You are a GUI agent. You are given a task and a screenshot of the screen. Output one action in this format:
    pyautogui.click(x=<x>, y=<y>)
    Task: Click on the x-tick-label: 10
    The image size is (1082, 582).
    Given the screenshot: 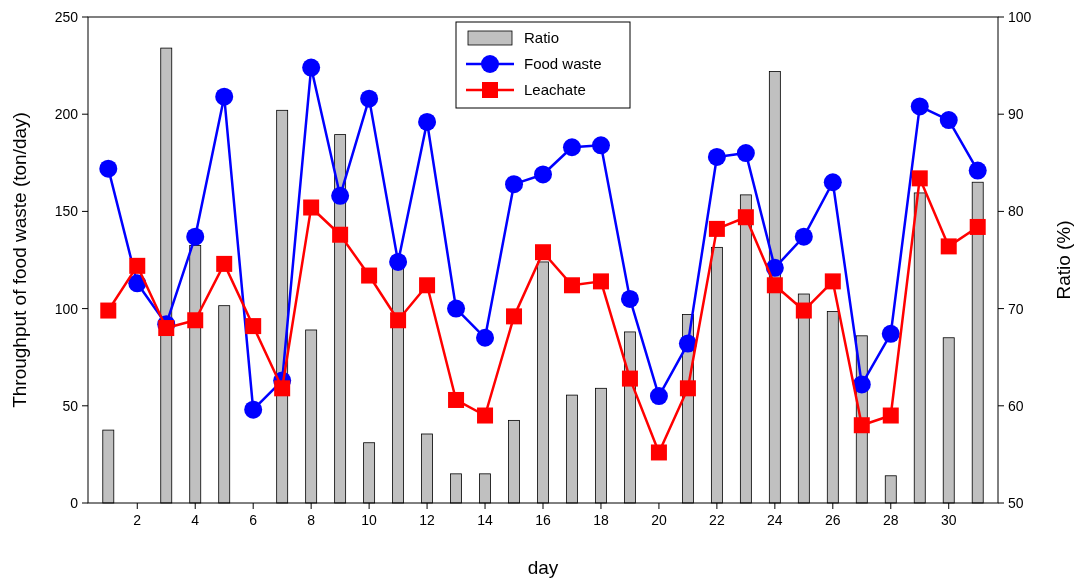 What is the action you would take?
    pyautogui.click(x=369, y=520)
    